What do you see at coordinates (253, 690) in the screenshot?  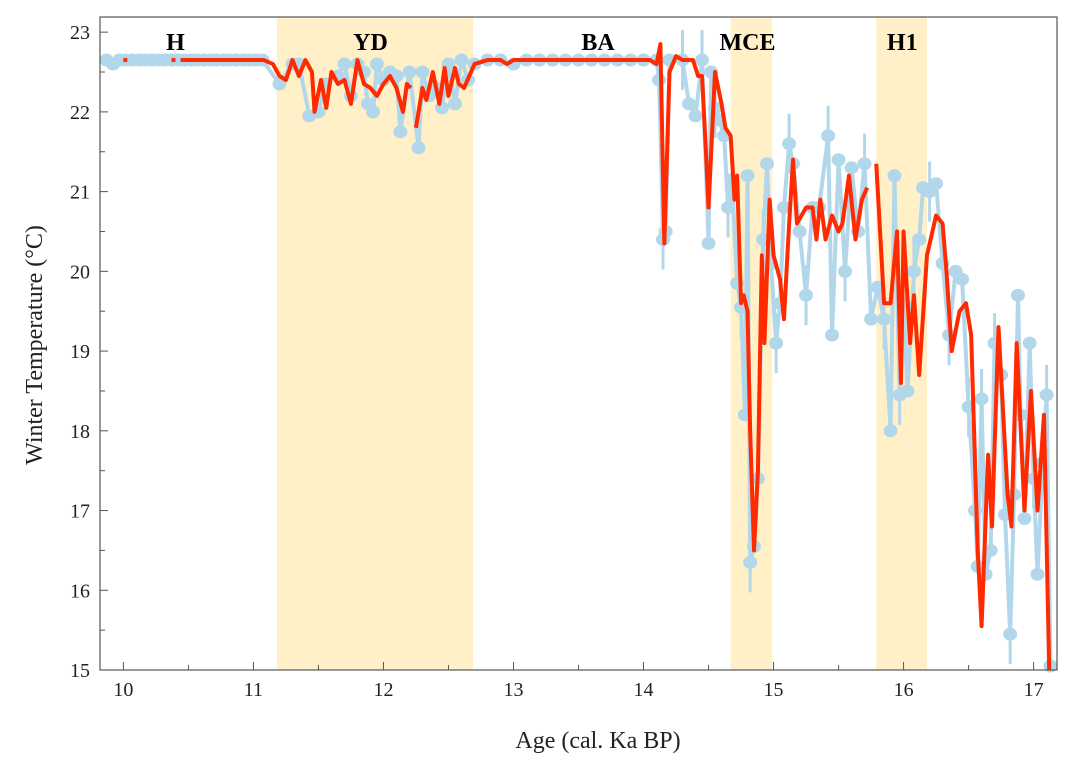 I see `x-tick-label: 11` at bounding box center [253, 690].